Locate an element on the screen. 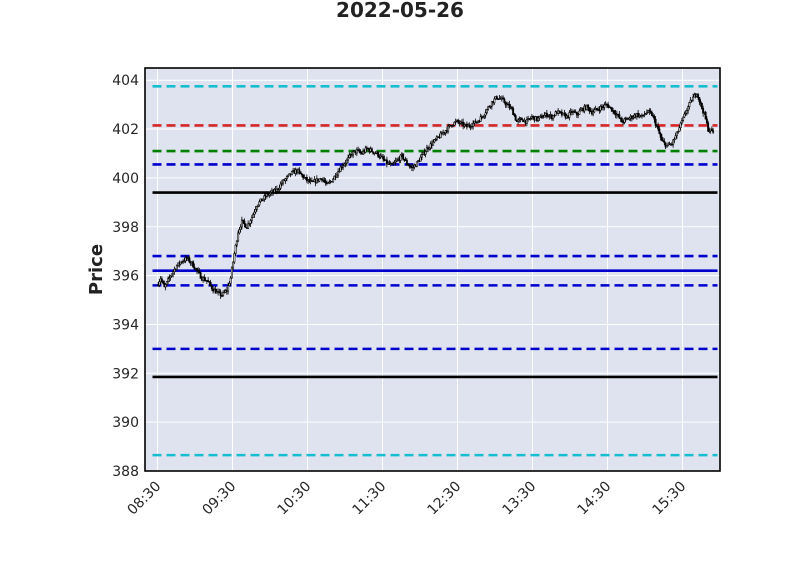 The width and height of the screenshot is (800, 575). y-tick-label: 404 is located at coordinates (125, 81).